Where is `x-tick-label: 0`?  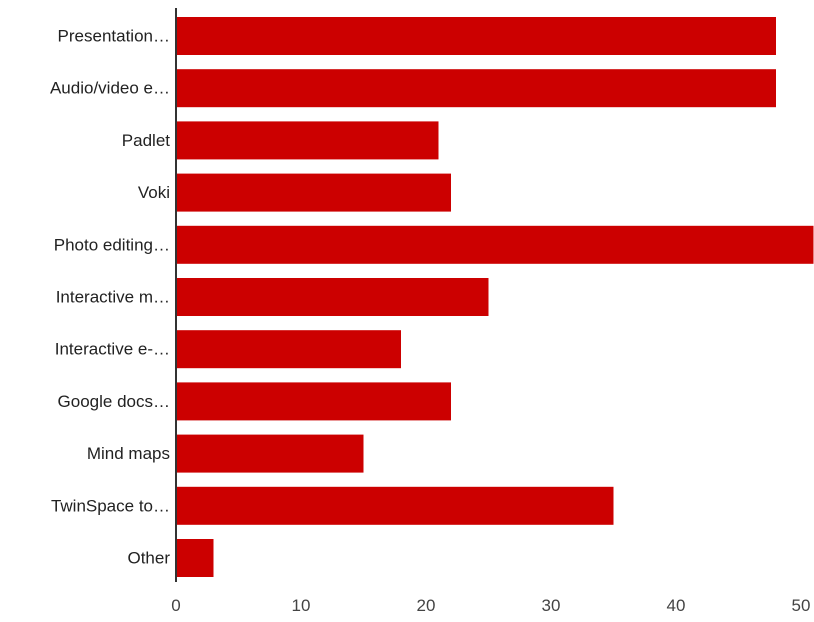 x-tick-label: 0 is located at coordinates (175, 605).